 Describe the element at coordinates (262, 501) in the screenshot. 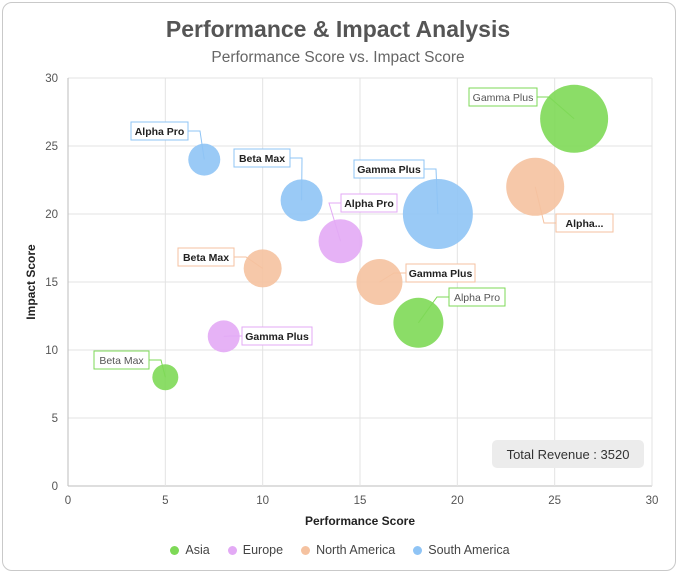

I see `x-tick-label: 10` at that location.